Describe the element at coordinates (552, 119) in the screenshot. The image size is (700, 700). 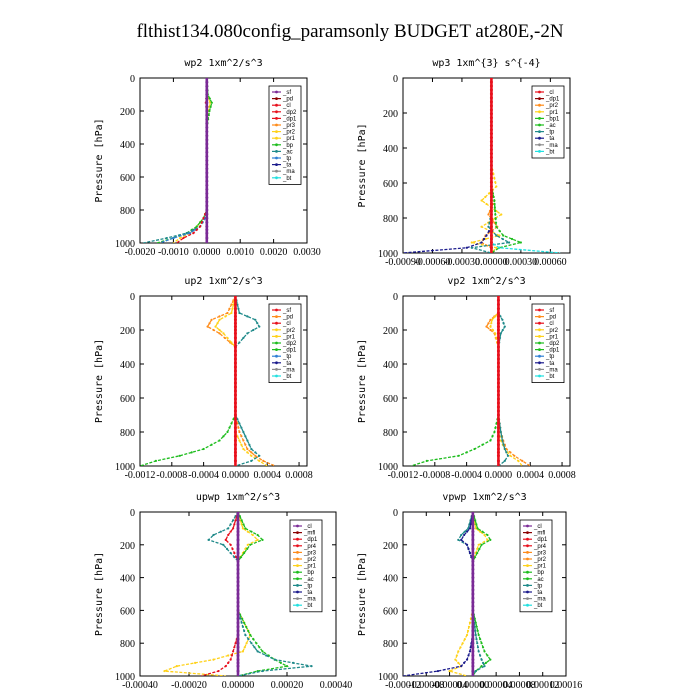
I see `legend-entry: _bp1` at that location.